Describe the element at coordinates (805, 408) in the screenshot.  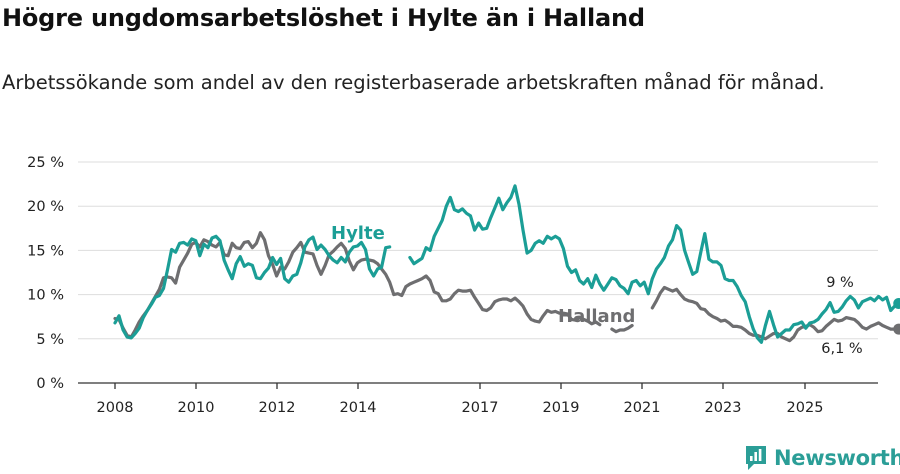
I see `x-tick-label: 2025` at that location.